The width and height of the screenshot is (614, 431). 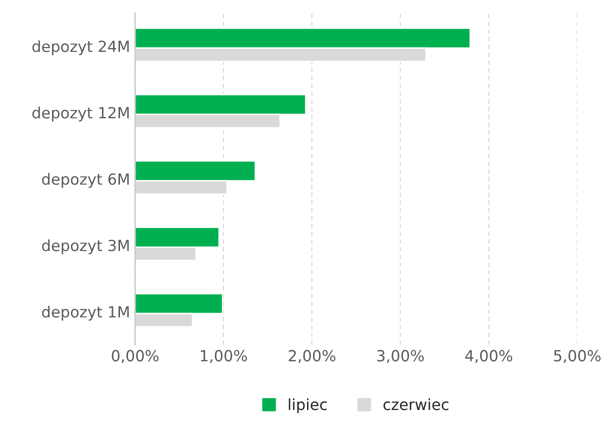 What do you see at coordinates (80, 114) in the screenshot?
I see `y-tick-label: depozyt 12M` at bounding box center [80, 114].